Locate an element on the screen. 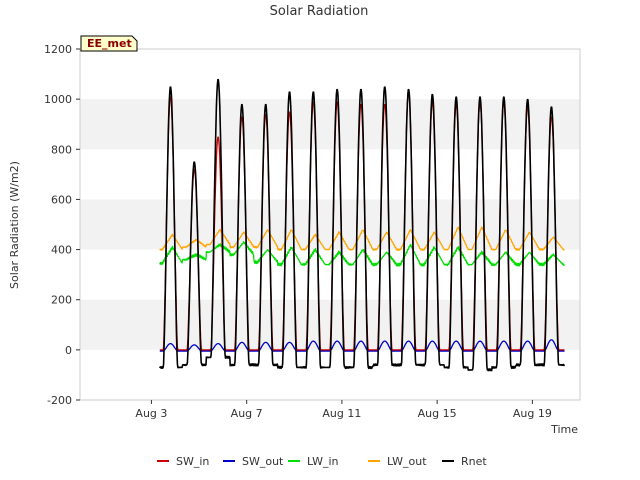 The width and height of the screenshot is (640, 480). y-tick-label: 800 is located at coordinates (61, 149).